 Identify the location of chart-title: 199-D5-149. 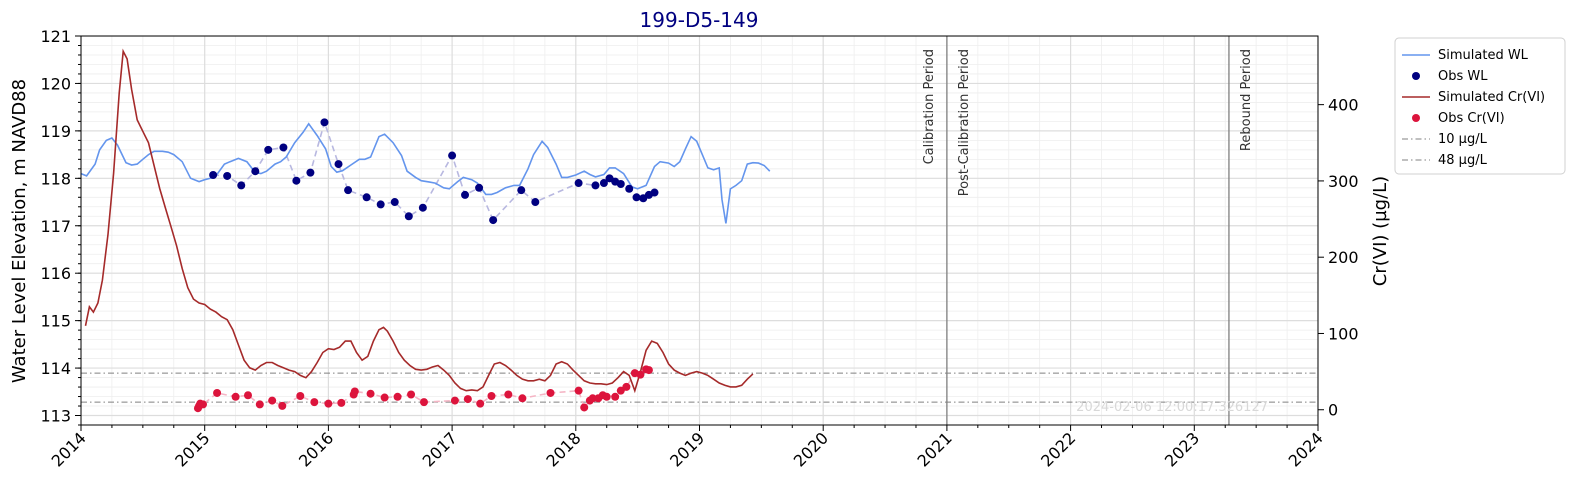
(699, 20).